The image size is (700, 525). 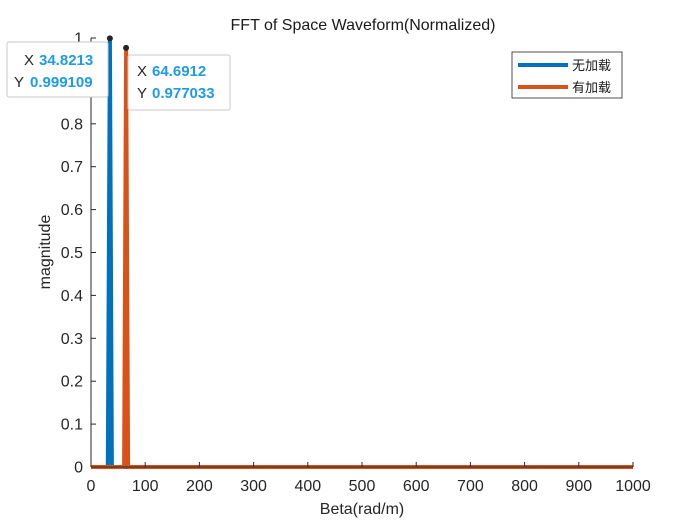 What do you see at coordinates (45, 252) in the screenshot?
I see `y-axis-title: magnitude` at bounding box center [45, 252].